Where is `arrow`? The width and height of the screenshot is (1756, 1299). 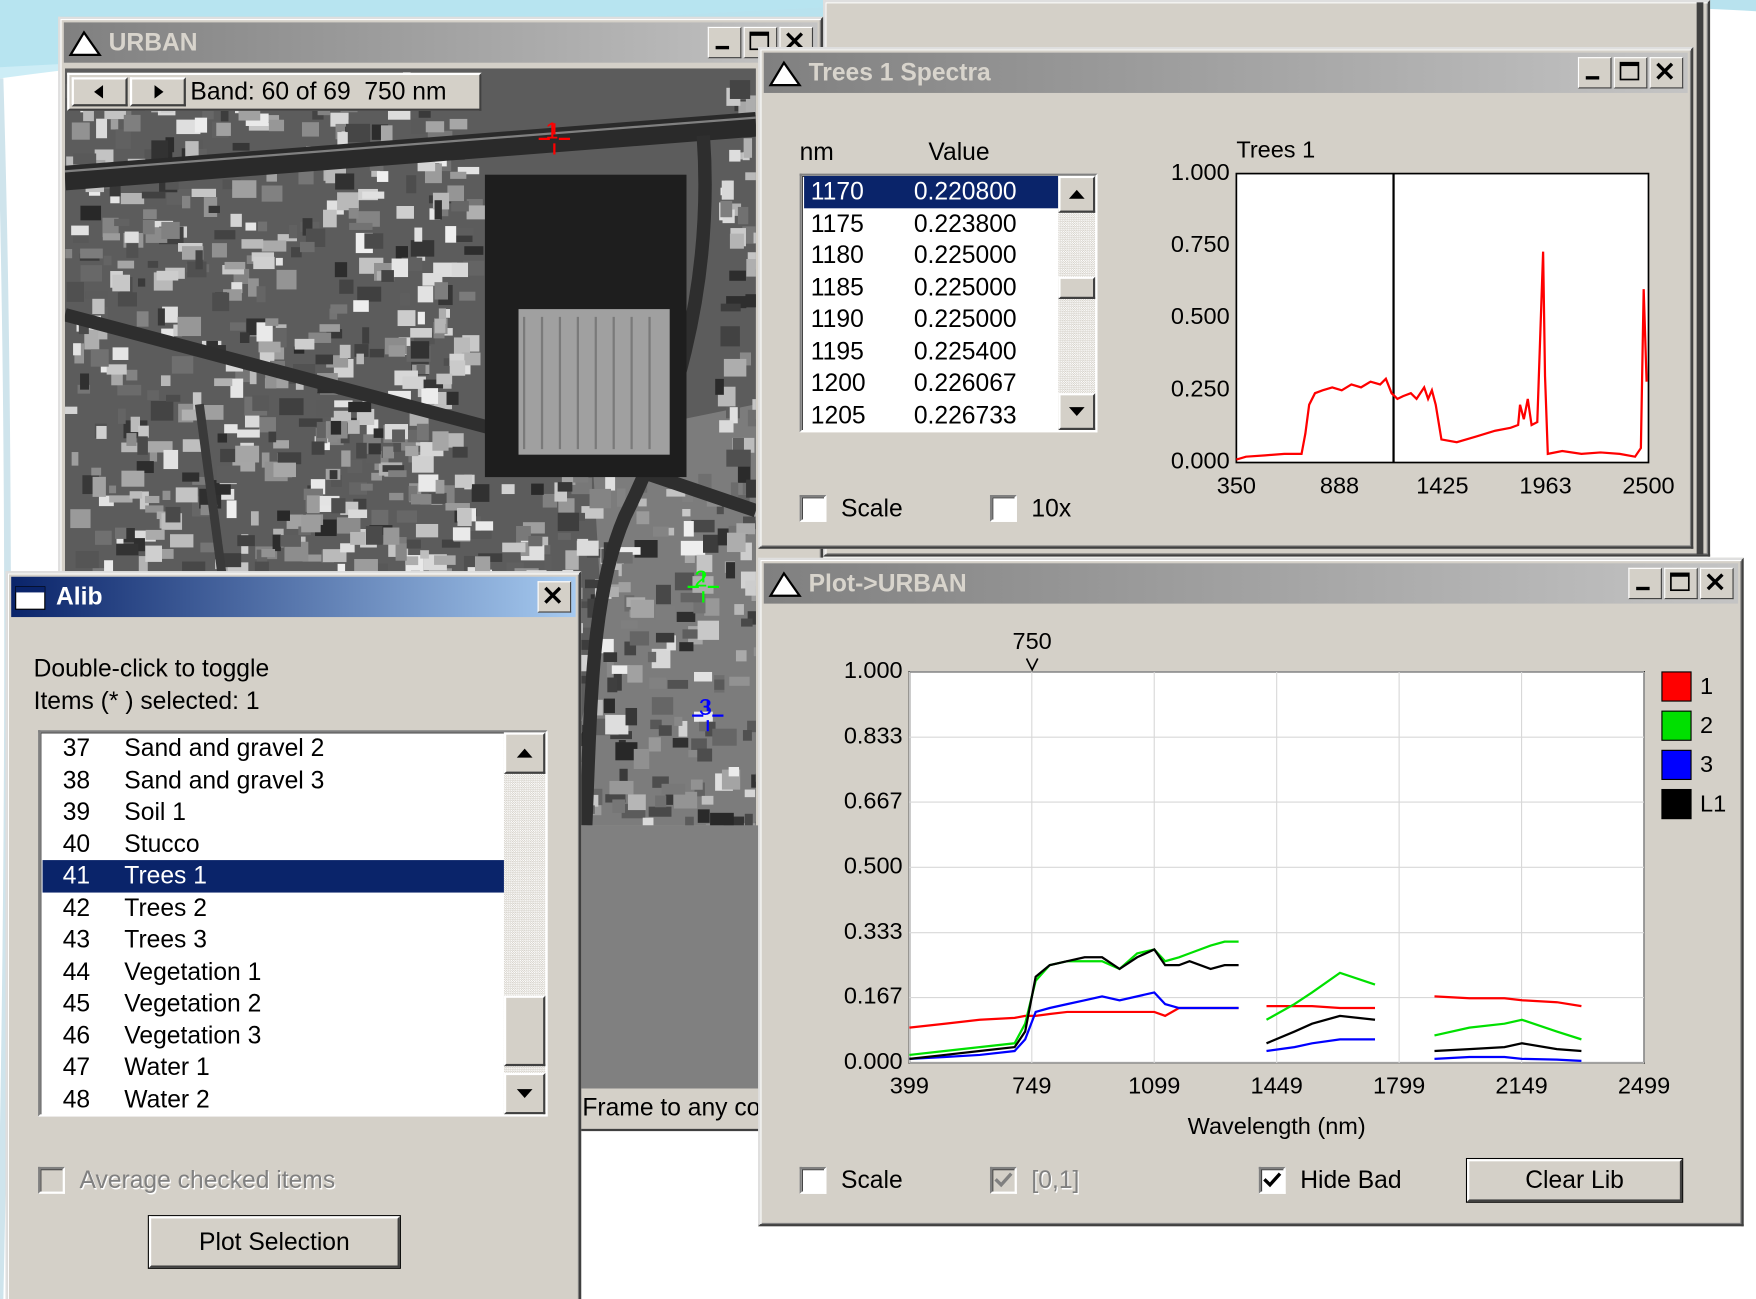
arrow is located at coordinates (1076, 412).